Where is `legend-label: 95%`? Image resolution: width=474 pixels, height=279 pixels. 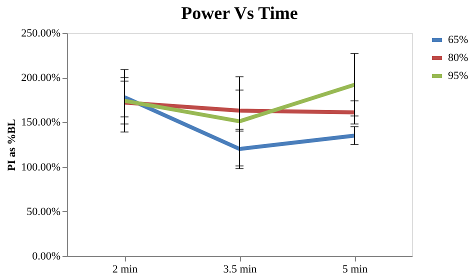 legend-label: 95% is located at coordinates (458, 76).